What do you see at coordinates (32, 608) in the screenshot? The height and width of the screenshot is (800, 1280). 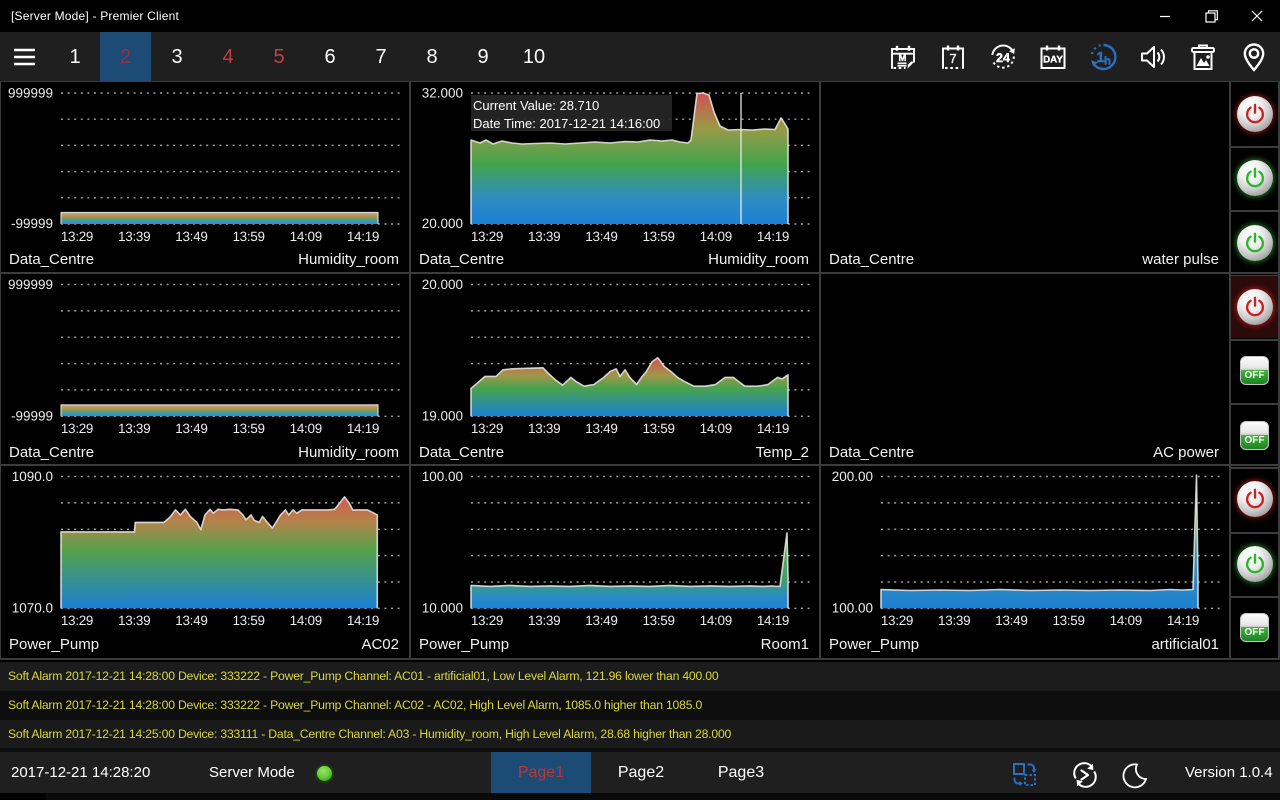 I see `svg-text: 1070.0` at bounding box center [32, 608].